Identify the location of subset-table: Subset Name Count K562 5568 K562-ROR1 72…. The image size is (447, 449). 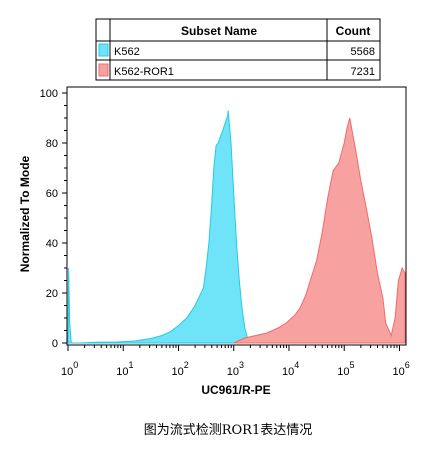
(238, 49).